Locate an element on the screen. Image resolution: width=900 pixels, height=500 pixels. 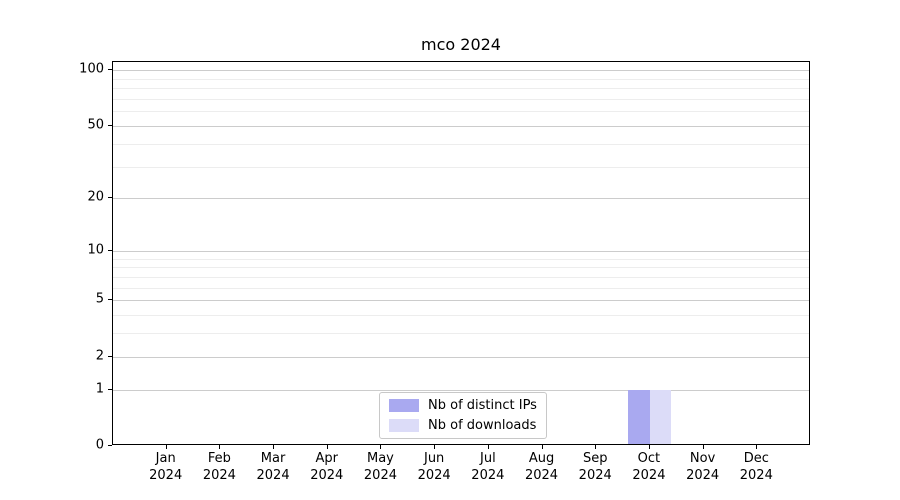
y-tick-label: 100 is located at coordinates (91, 69).